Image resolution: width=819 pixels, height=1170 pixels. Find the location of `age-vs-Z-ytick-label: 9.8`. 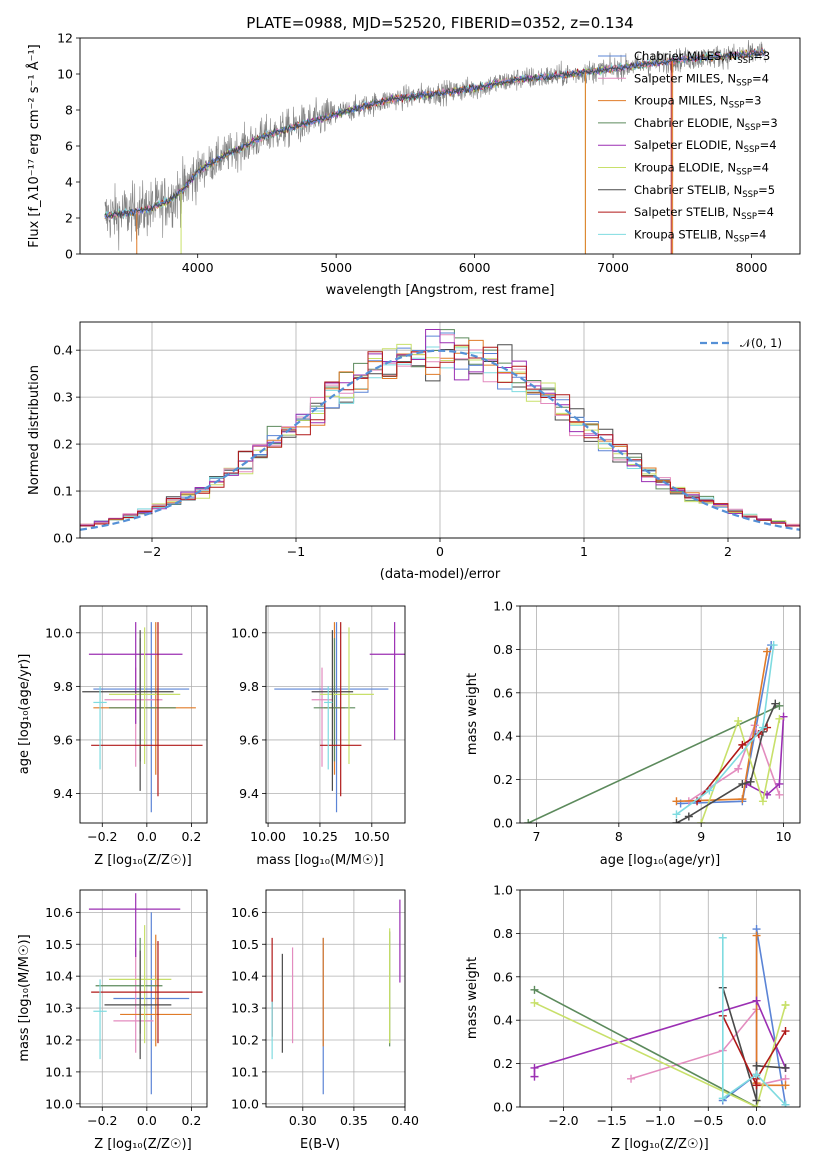

age-vs-Z-ytick-label: 9.8 is located at coordinates (63, 686).